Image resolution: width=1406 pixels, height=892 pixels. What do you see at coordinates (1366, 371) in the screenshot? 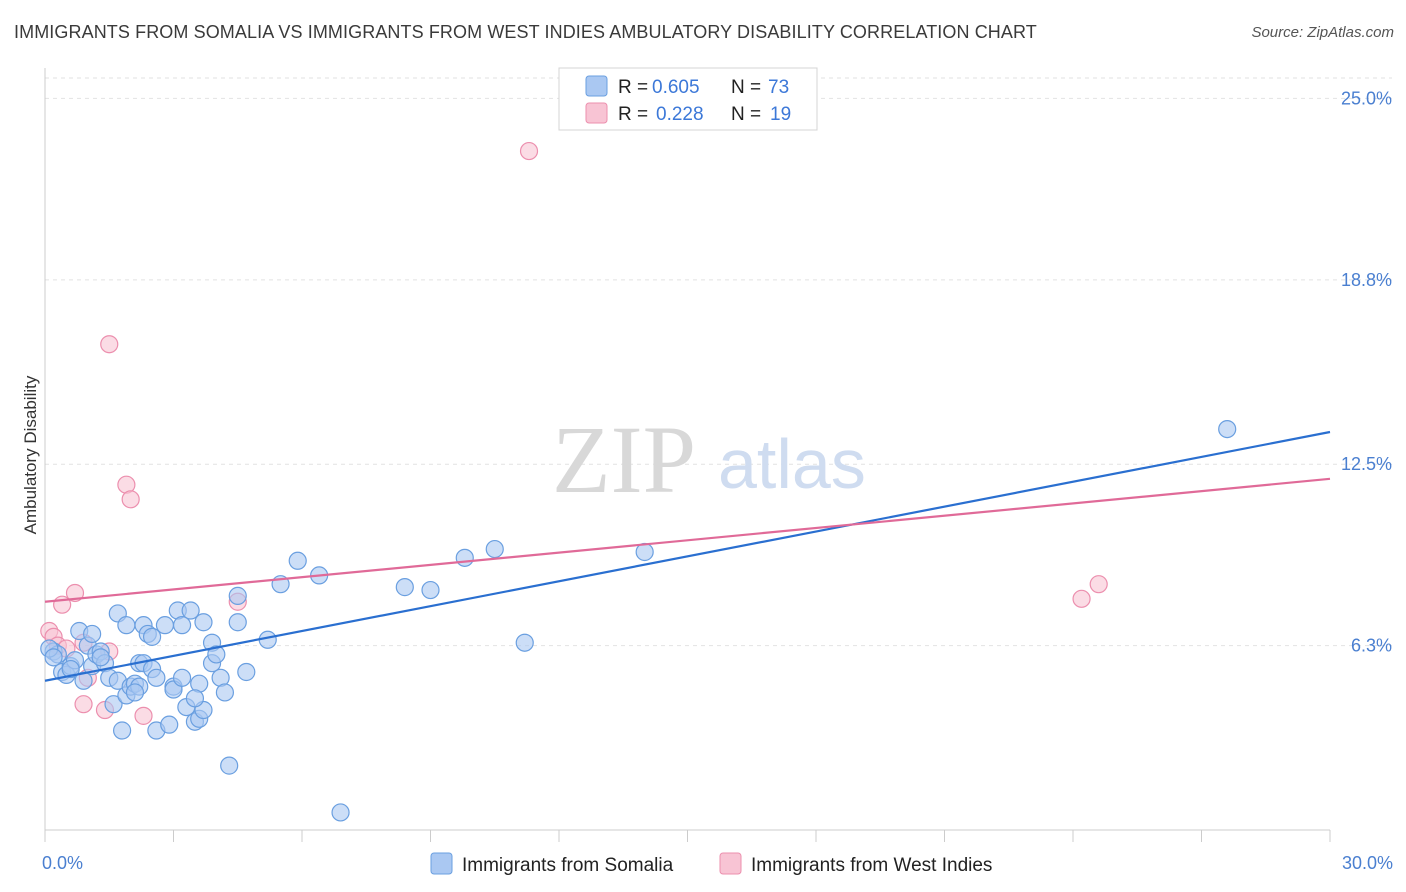
I see `y-tick-labels: 6.3% 12.5% 18.8% 25.0%` at bounding box center [1366, 371].